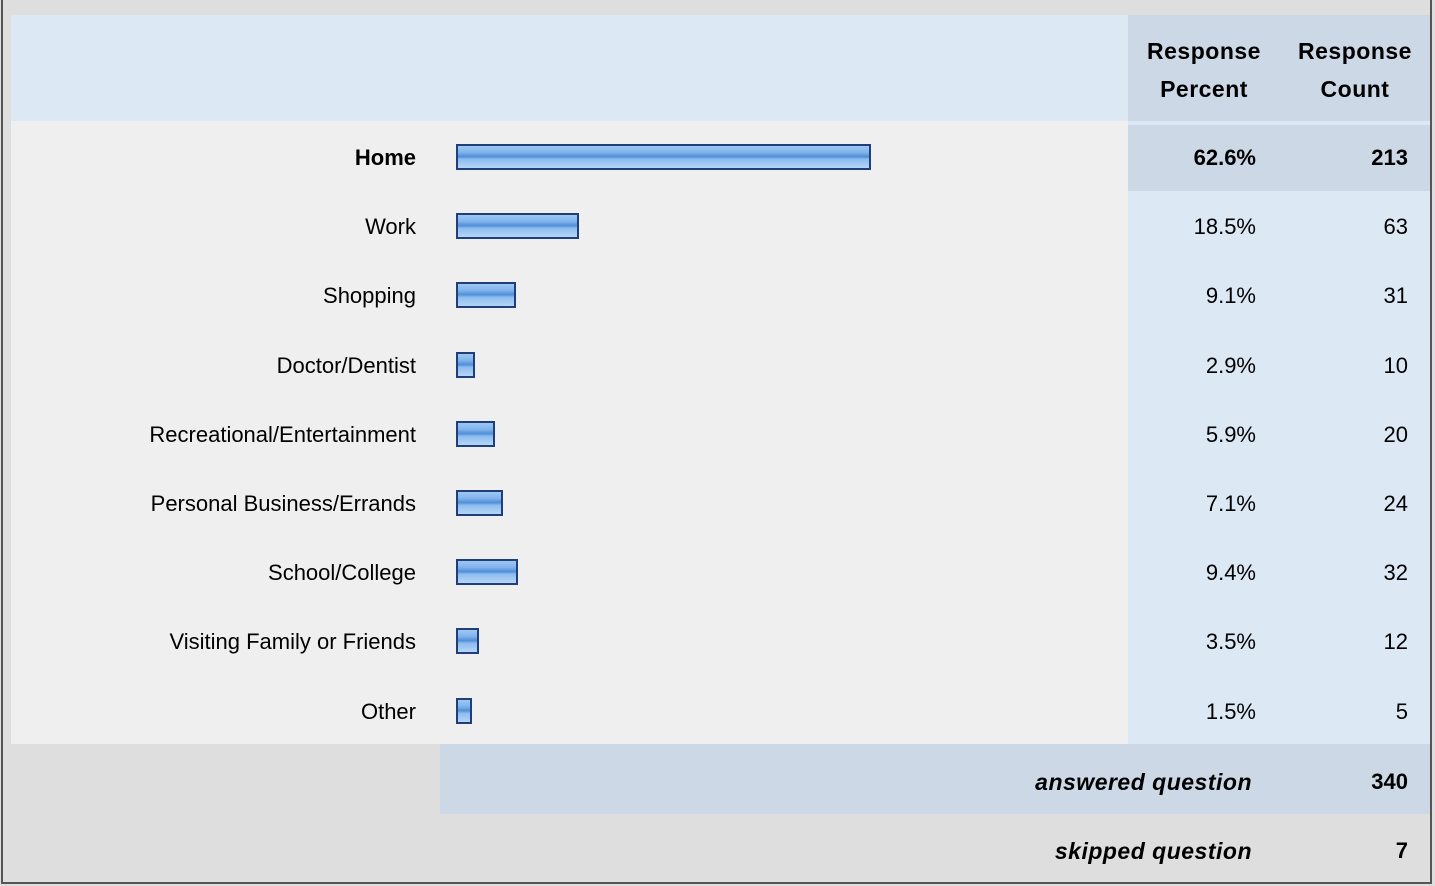  I want to click on category-label: Home, so click(385, 157).